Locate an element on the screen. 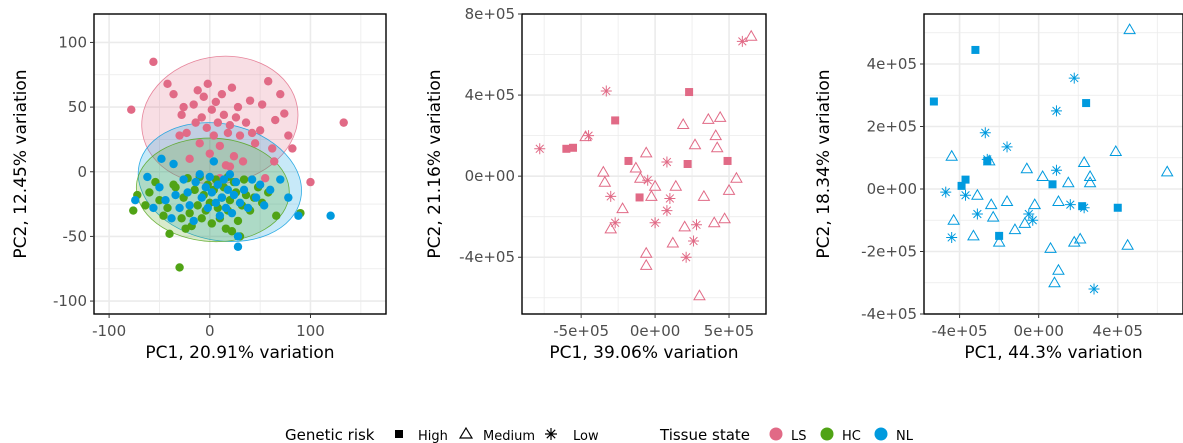 This screenshot has height=443, width=1183. grid is located at coordinates (1053, 164).